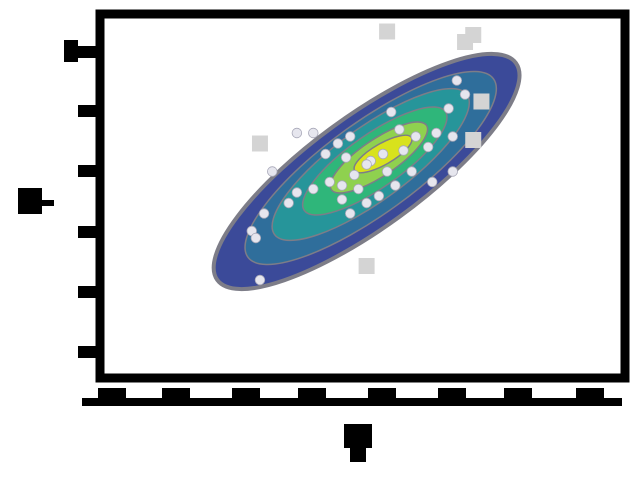 This screenshot has height=480, width=640. What do you see at coordinates (46, 203) in the screenshot?
I see `y-axis-label-glyph` at bounding box center [46, 203].